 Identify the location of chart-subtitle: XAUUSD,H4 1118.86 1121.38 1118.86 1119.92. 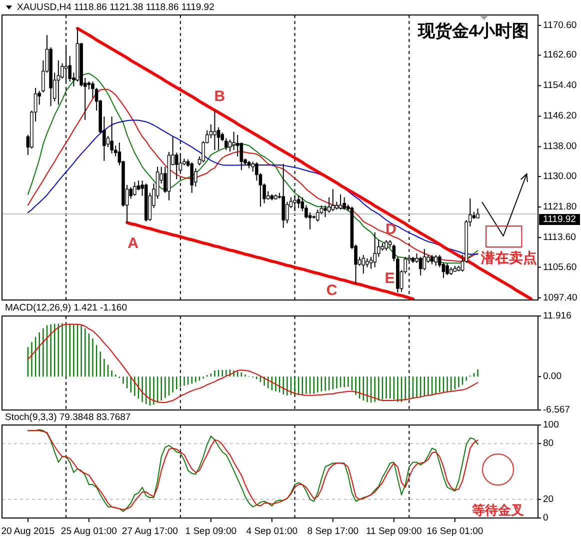
(115, 7).